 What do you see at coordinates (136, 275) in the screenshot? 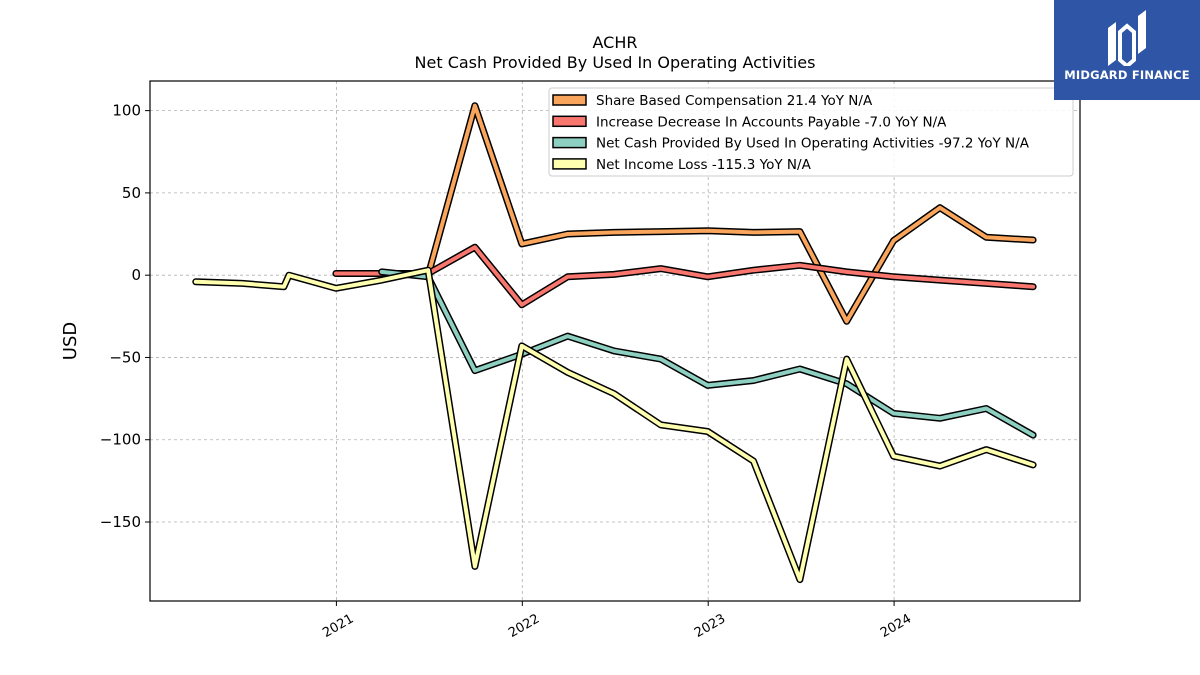
I see `y-tick-label: 0` at bounding box center [136, 275].